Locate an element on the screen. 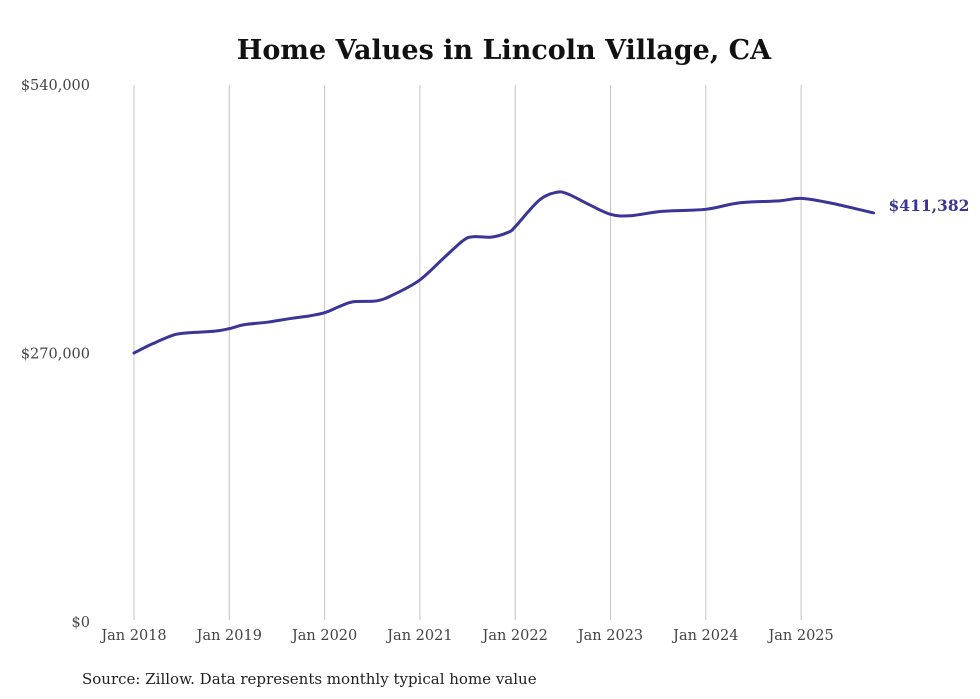 The image size is (980, 699). end-value-label: $411,382 is located at coordinates (929, 205).